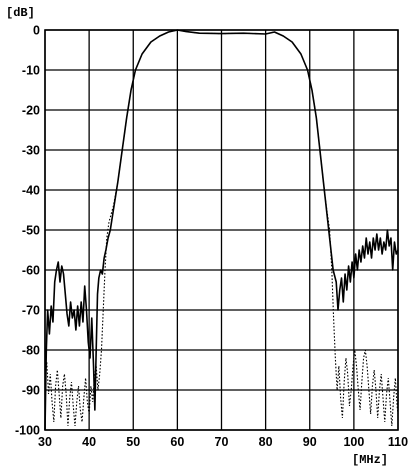  What do you see at coordinates (31, 391) in the screenshot?
I see `y-tick-label: -90` at bounding box center [31, 391].